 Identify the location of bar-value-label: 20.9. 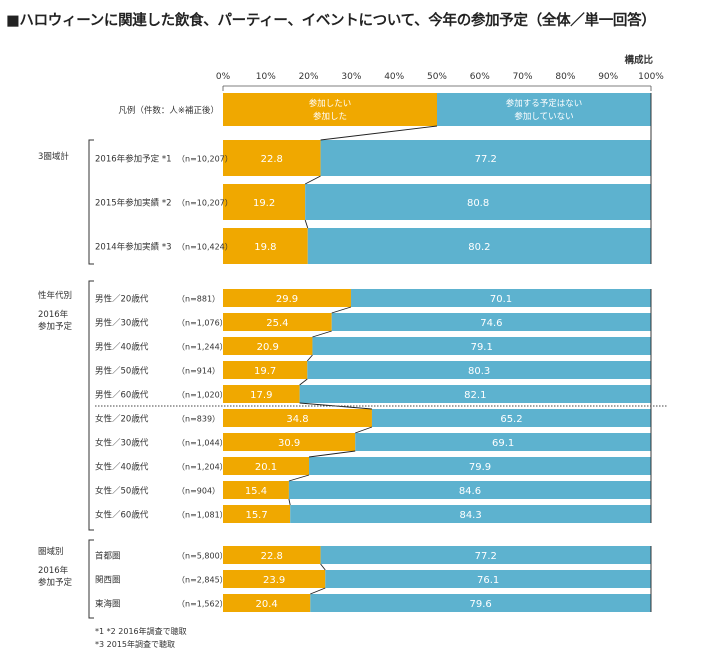
(268, 347).